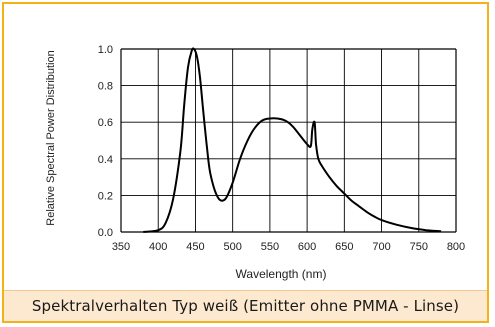  What do you see at coordinates (232, 247) in the screenshot?
I see `x-tick-label: 500` at bounding box center [232, 247].